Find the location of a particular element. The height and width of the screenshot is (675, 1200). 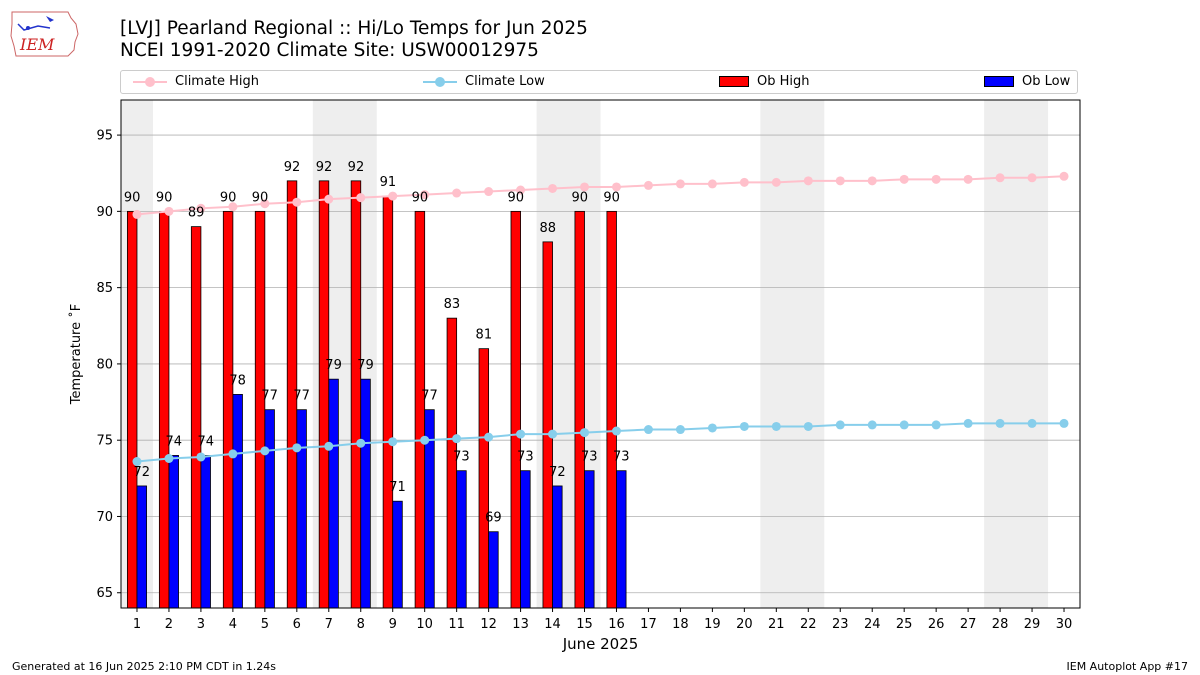

ob-low-label: 74 is located at coordinates (205, 441).